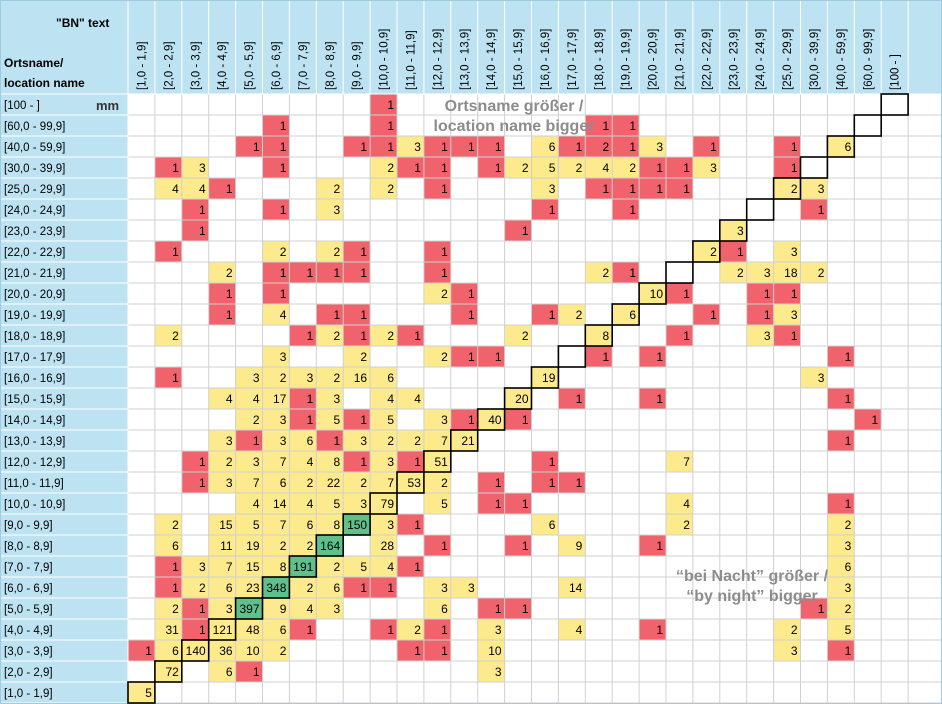  Describe the element at coordinates (337, 462) in the screenshot. I see `cell-value: 8` at that location.